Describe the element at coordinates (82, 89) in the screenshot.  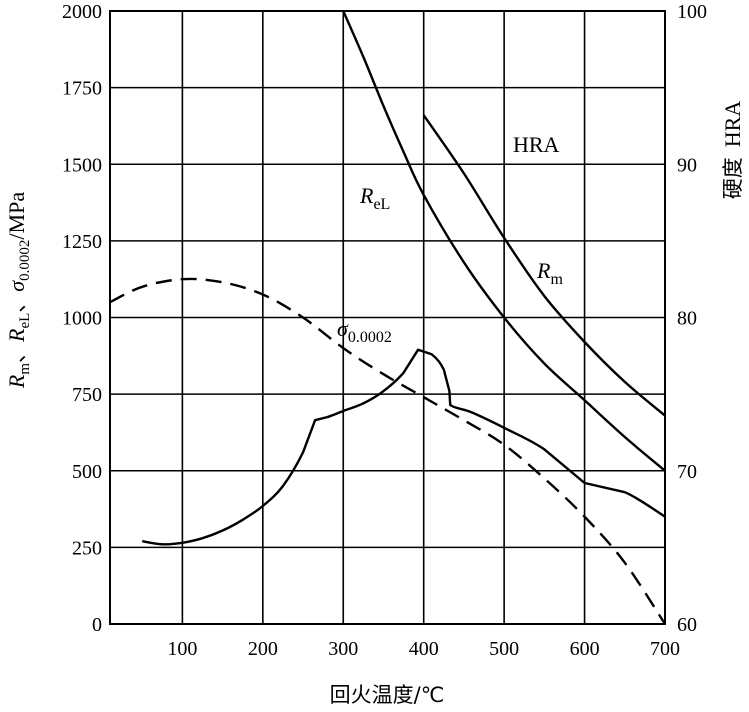
I see `y-left-tick-1750: 1750` at that location.